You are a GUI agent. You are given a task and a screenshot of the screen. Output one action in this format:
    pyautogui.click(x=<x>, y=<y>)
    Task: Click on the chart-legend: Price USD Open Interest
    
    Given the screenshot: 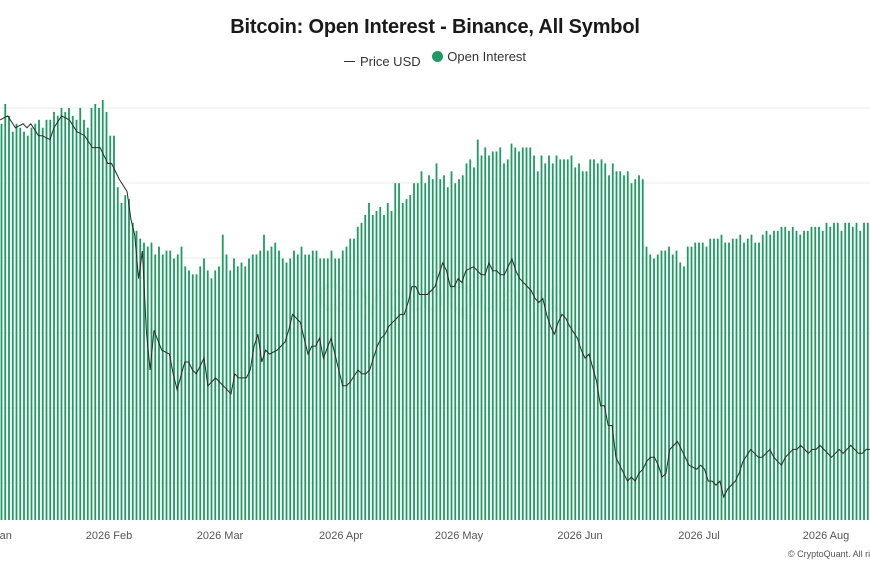 What is the action you would take?
    pyautogui.click(x=435, y=59)
    